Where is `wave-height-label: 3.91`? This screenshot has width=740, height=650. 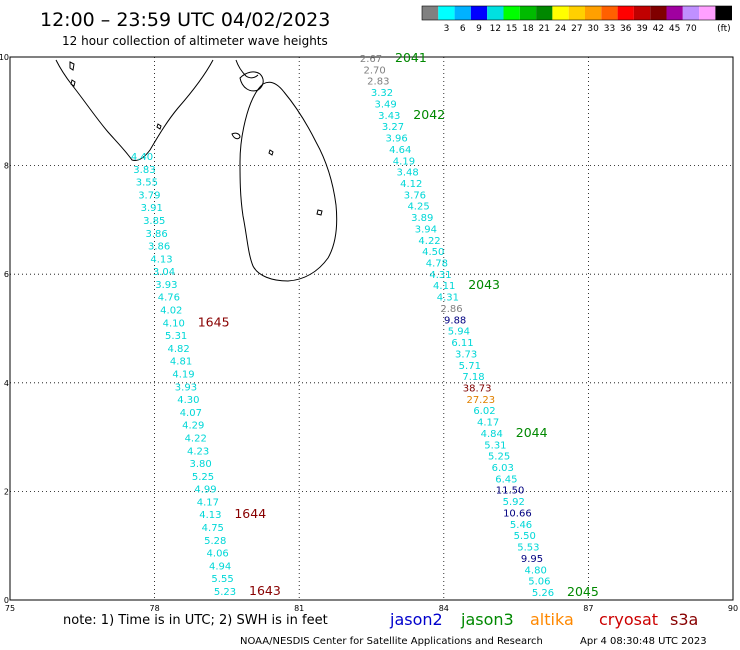 wave-height-label: 3.91 is located at coordinates (152, 208).